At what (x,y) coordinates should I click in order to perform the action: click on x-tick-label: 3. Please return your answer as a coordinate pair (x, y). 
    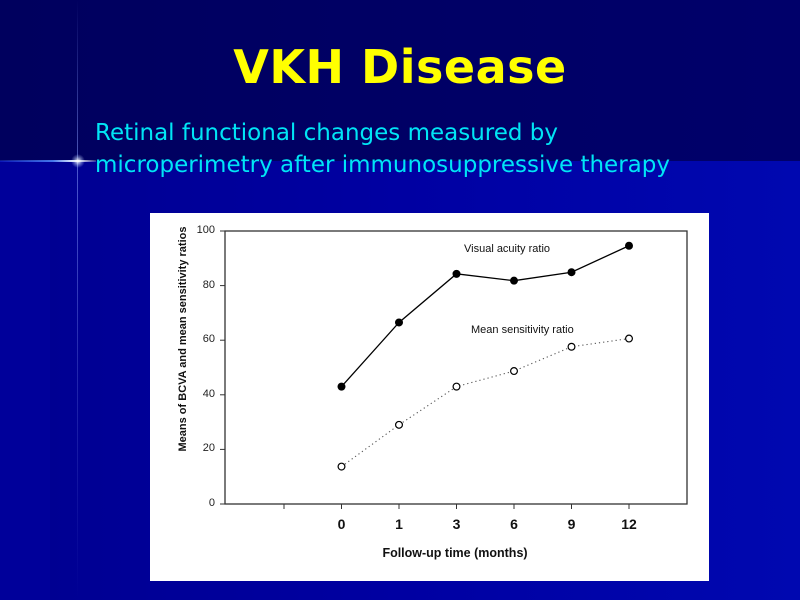
    Looking at the image, I should click on (456, 524).